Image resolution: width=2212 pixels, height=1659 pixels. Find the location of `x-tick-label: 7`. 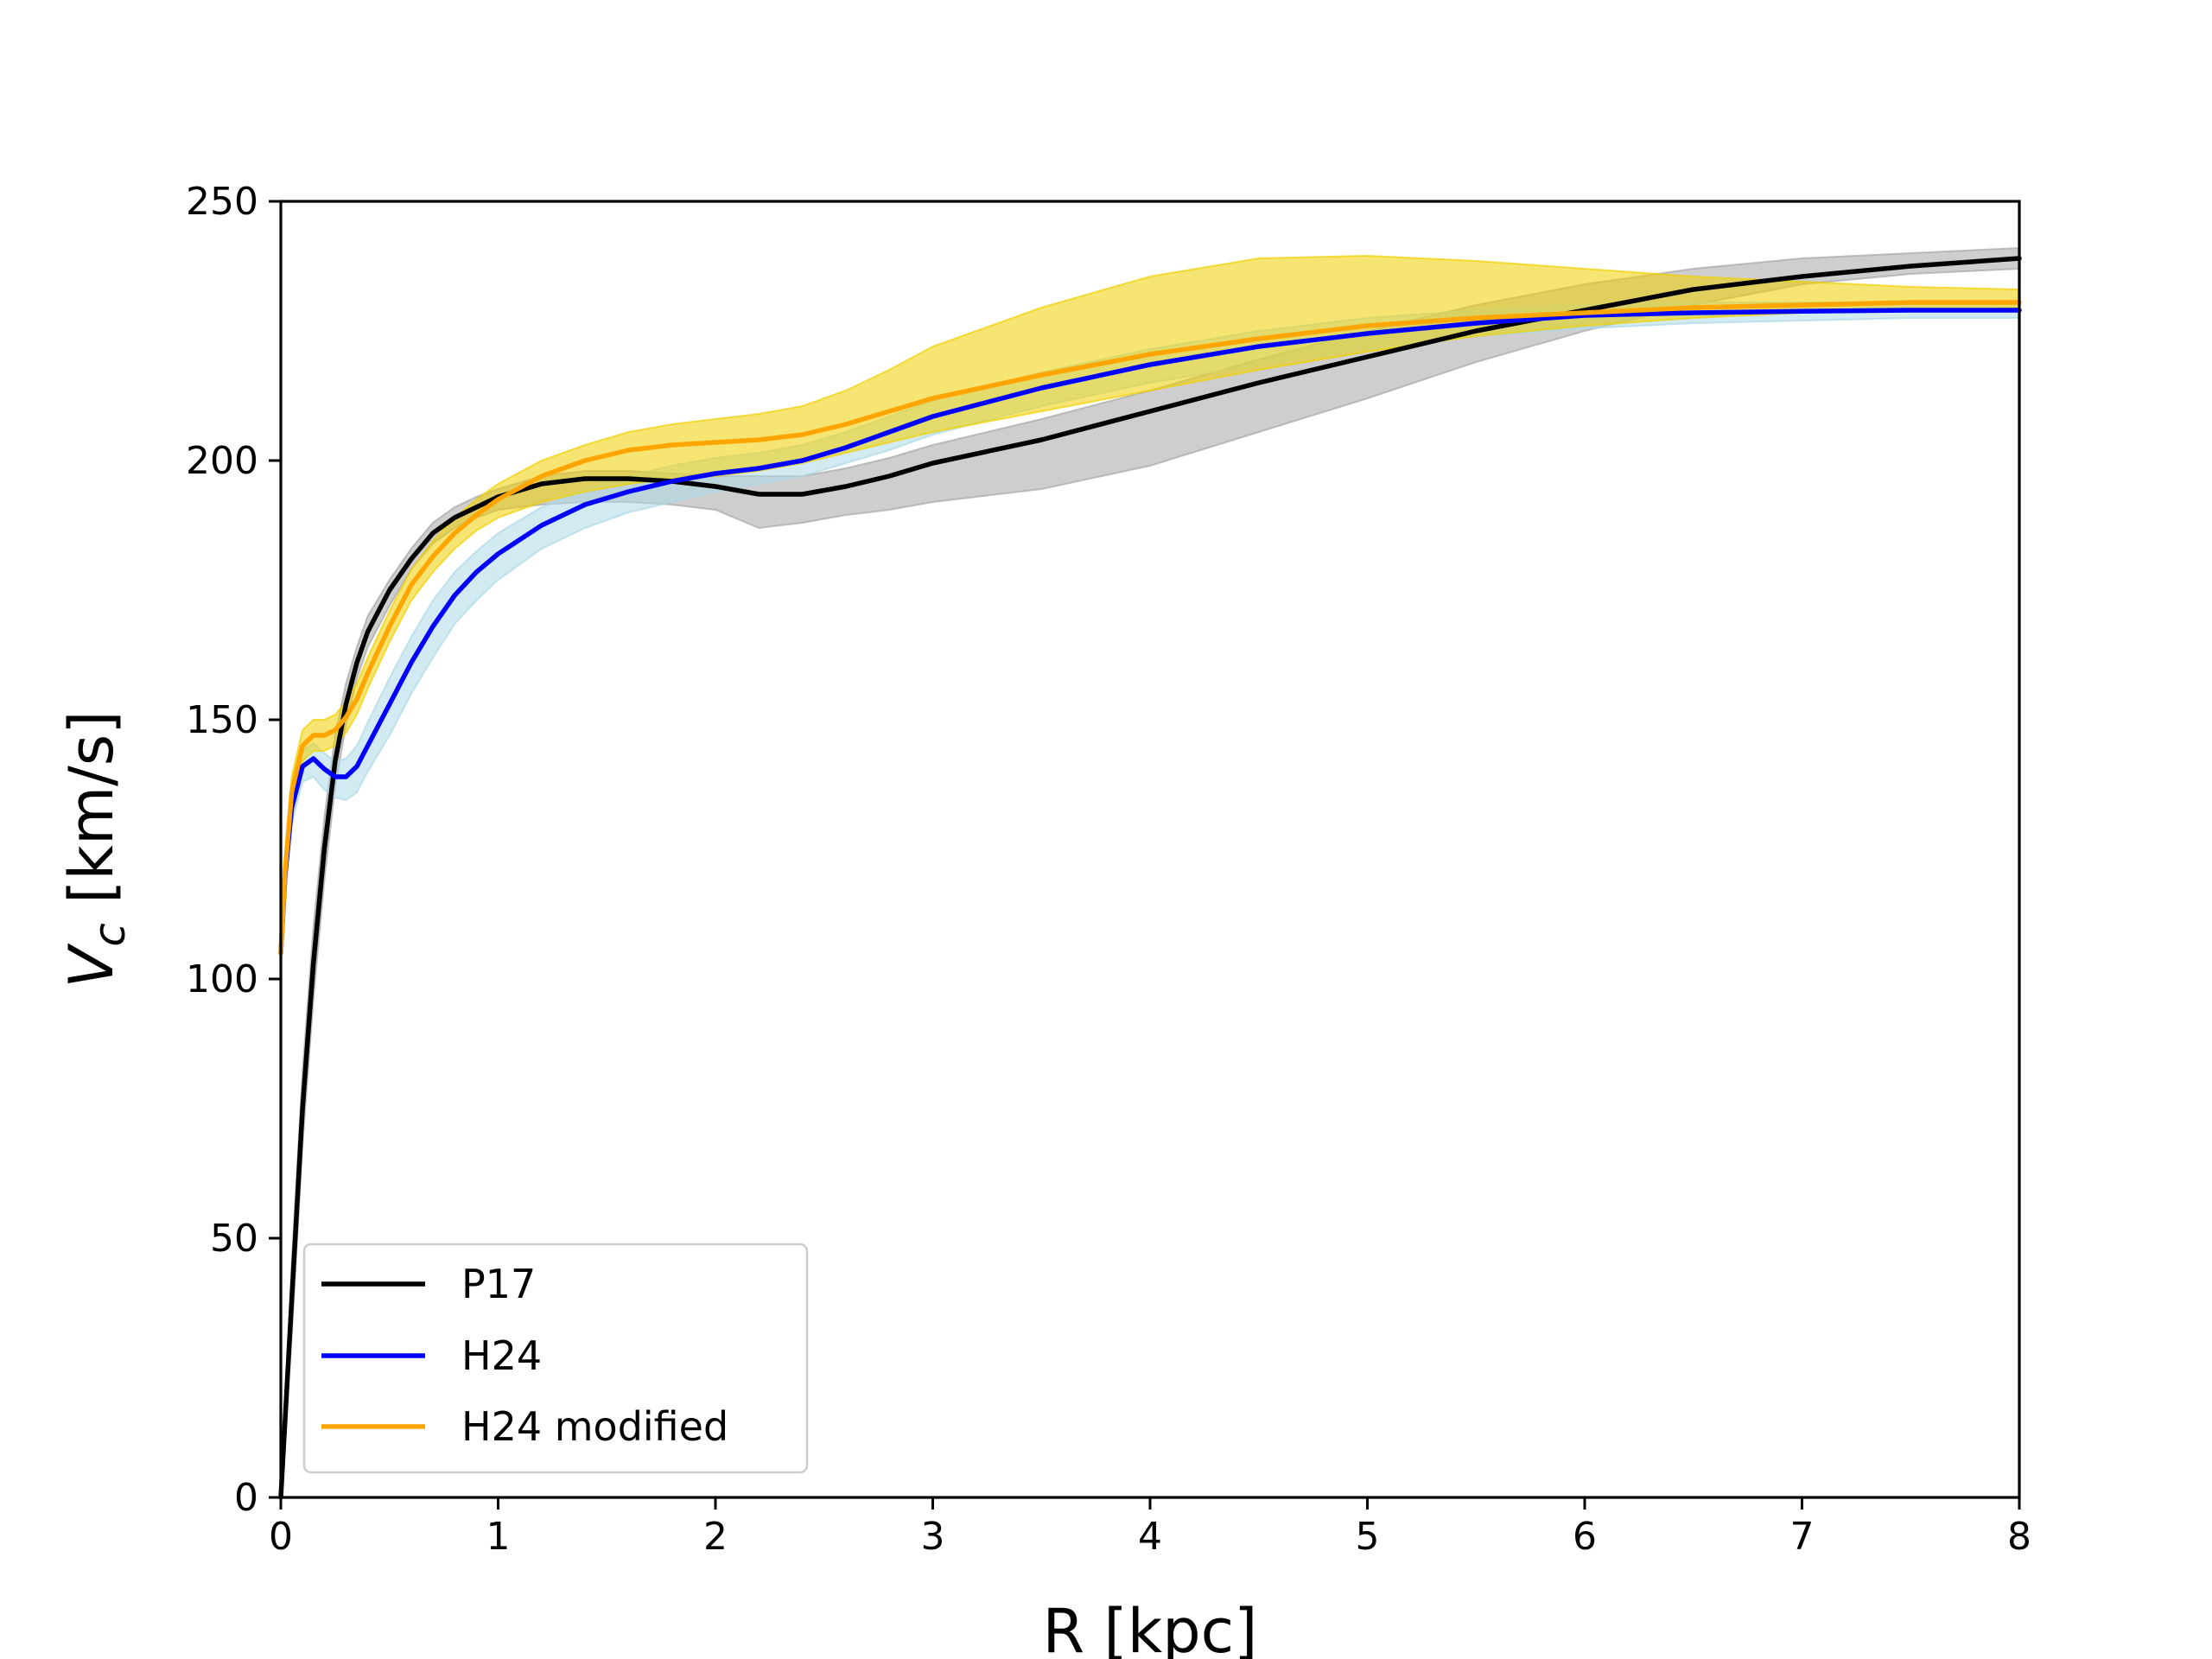

x-tick-label: 7 is located at coordinates (1802, 1537).